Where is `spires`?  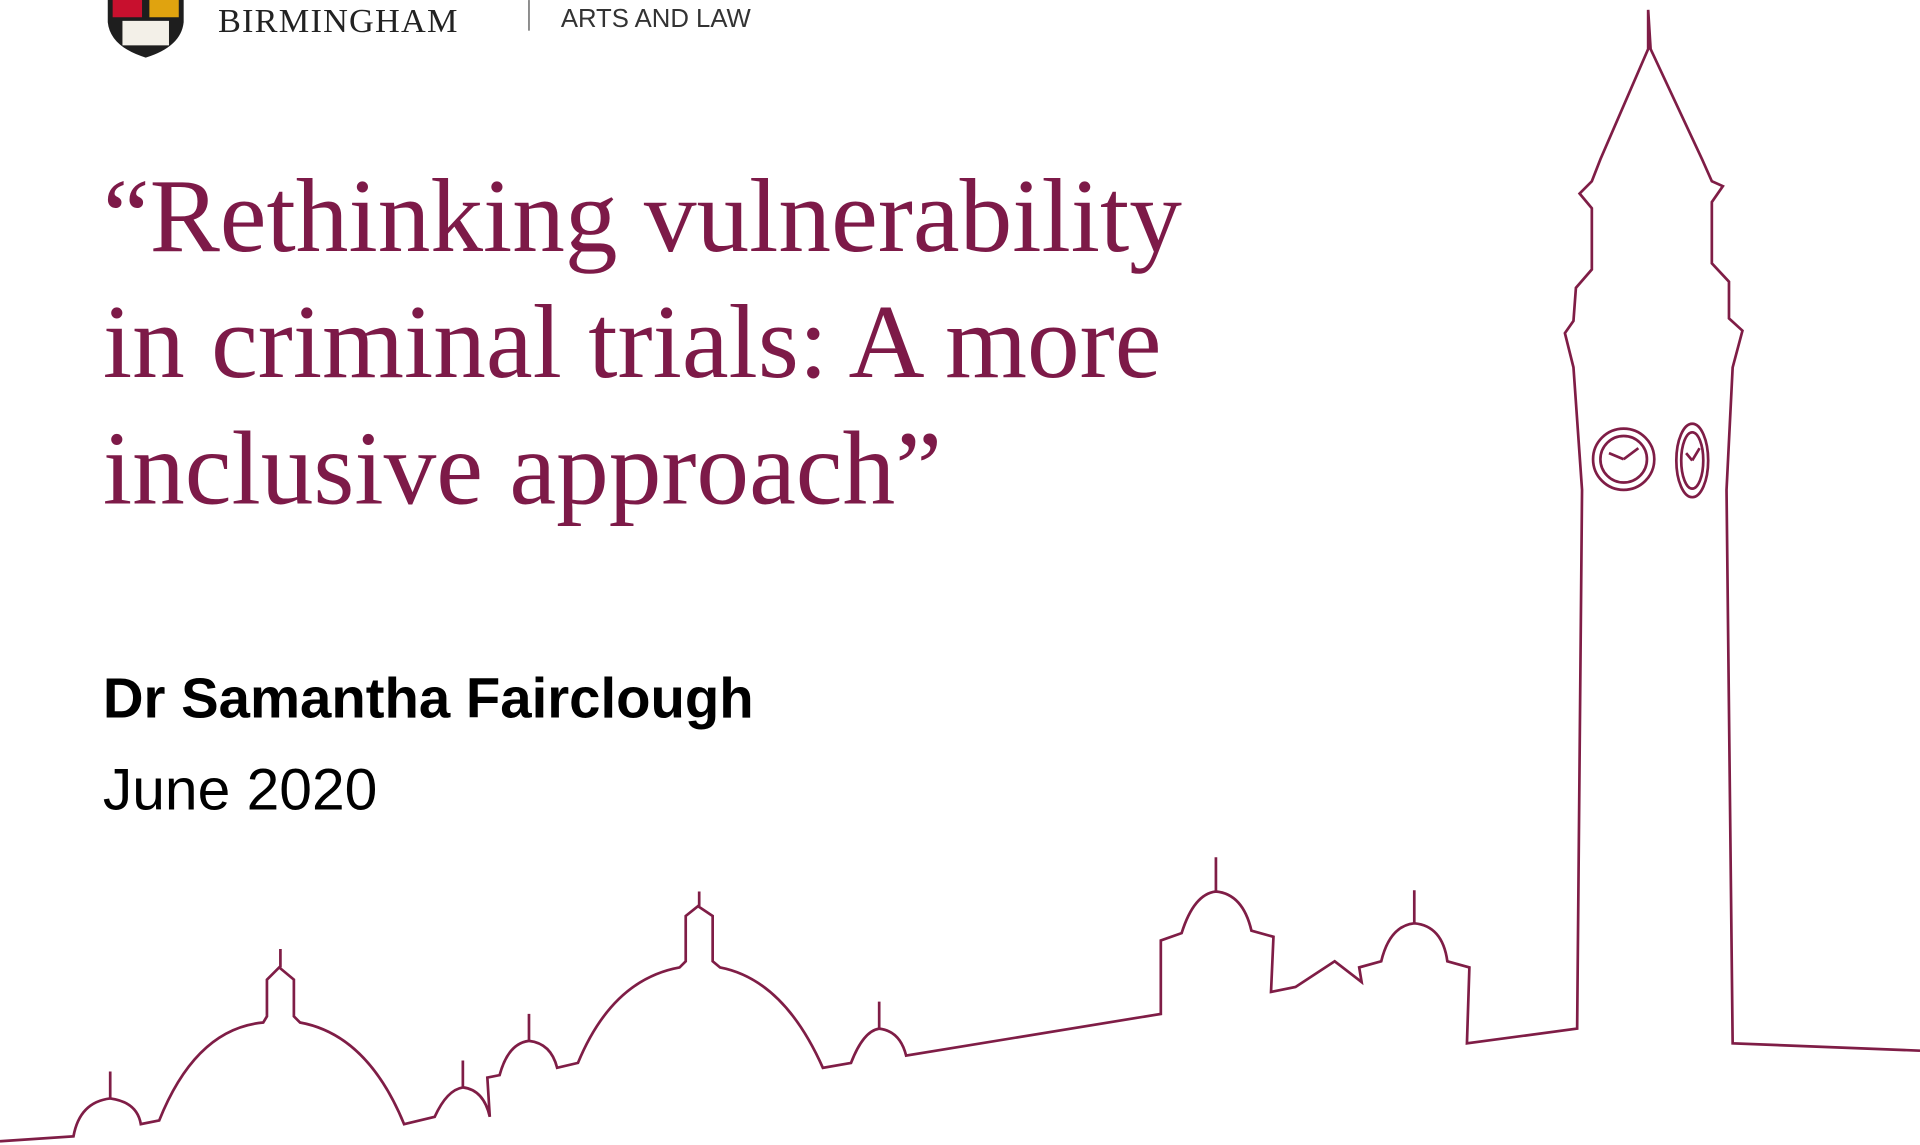 spires is located at coordinates (762, 978).